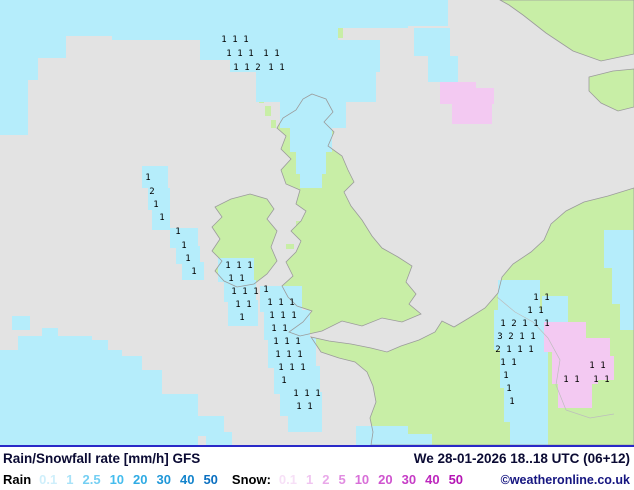  What do you see at coordinates (409, 479) in the screenshot?
I see `snow-scale-value: 30` at bounding box center [409, 479].